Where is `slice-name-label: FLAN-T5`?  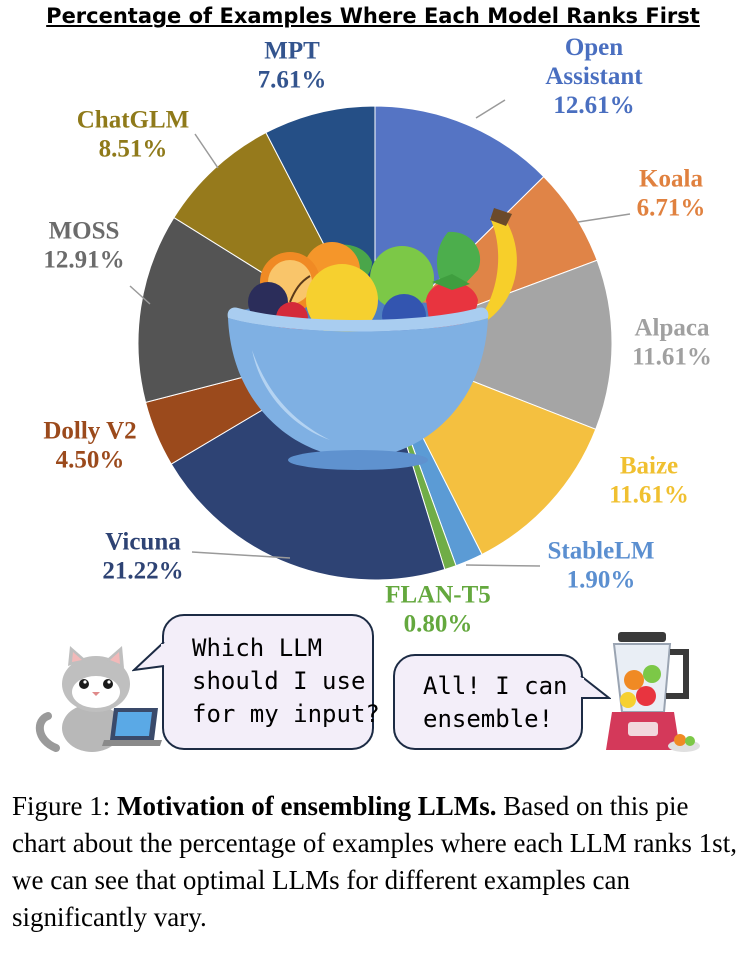
slice-name-label: FLAN-T5 is located at coordinates (438, 595).